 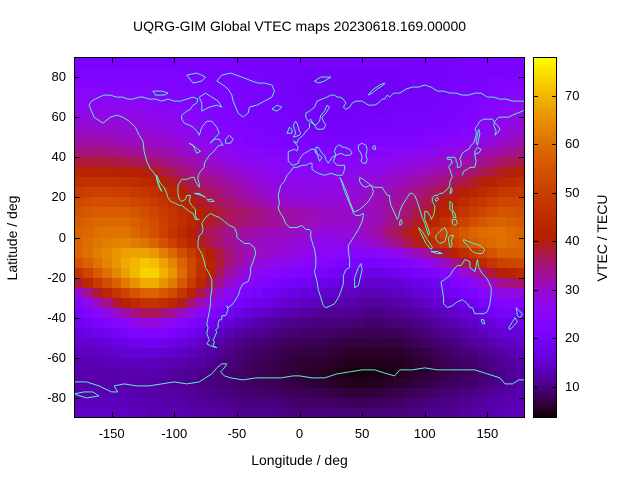 What do you see at coordinates (58, 157) in the screenshot?
I see `y-tick-label: 40` at bounding box center [58, 157].